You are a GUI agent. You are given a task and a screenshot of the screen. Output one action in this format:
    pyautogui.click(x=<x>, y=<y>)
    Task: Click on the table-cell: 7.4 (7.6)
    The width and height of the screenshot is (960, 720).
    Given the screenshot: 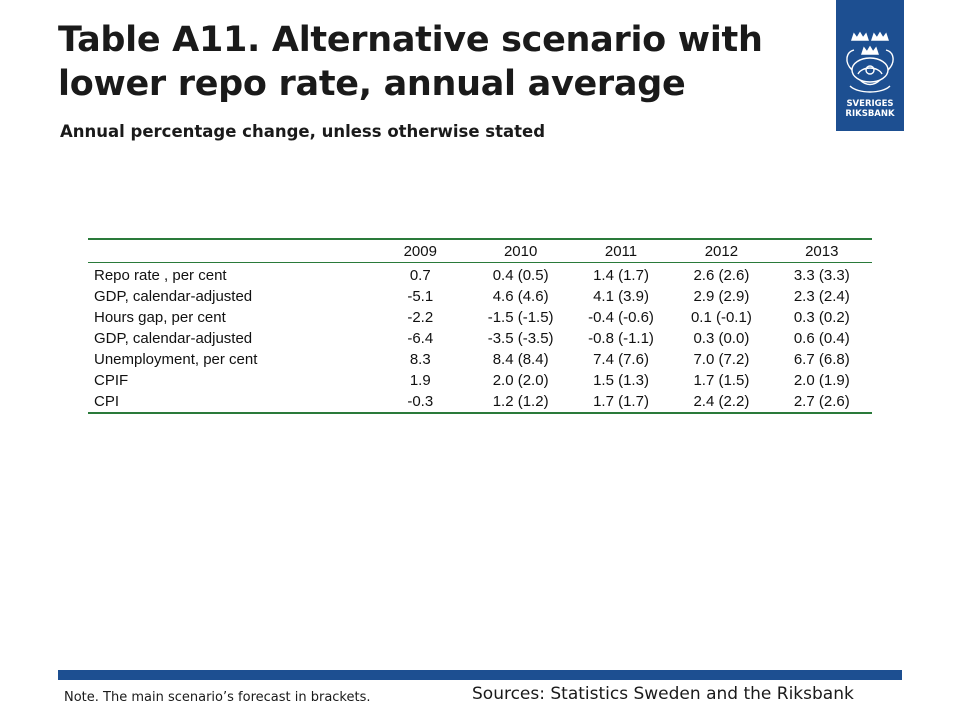 What is the action you would take?
    pyautogui.click(x=621, y=359)
    